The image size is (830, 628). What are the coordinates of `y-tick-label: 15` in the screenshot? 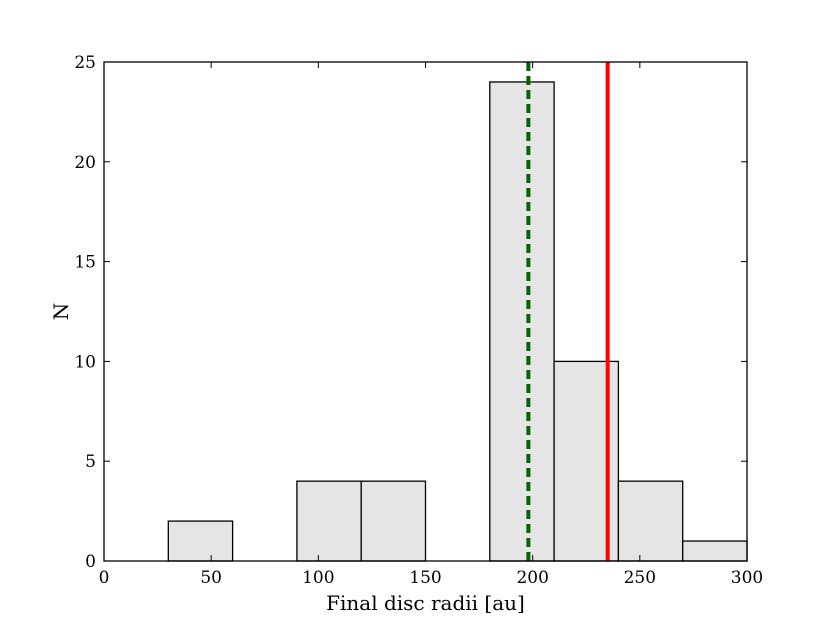 It's located at (85, 263).